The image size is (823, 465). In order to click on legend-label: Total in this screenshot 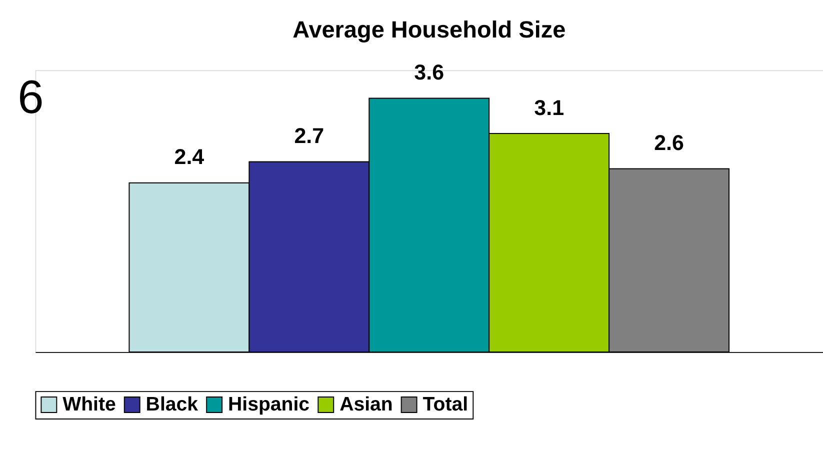, I will do `click(445, 405)`.